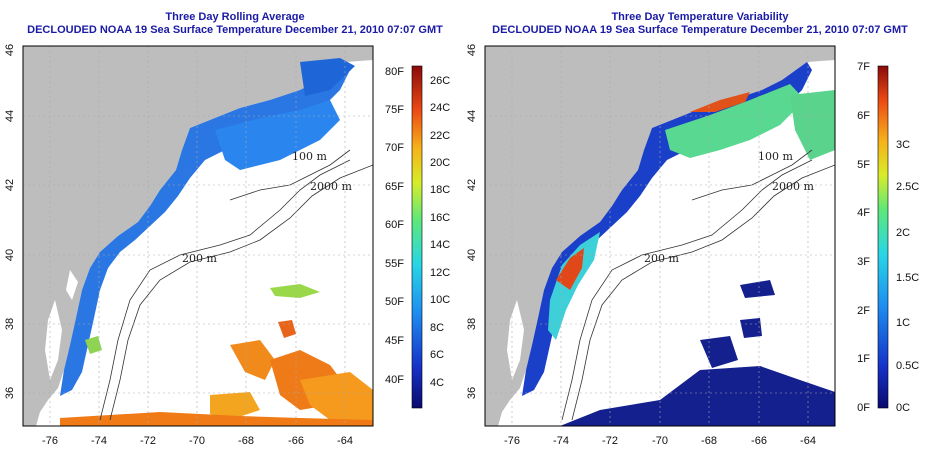  Describe the element at coordinates (440, 136) in the screenshot. I see `cb-c-label: 22C` at that location.